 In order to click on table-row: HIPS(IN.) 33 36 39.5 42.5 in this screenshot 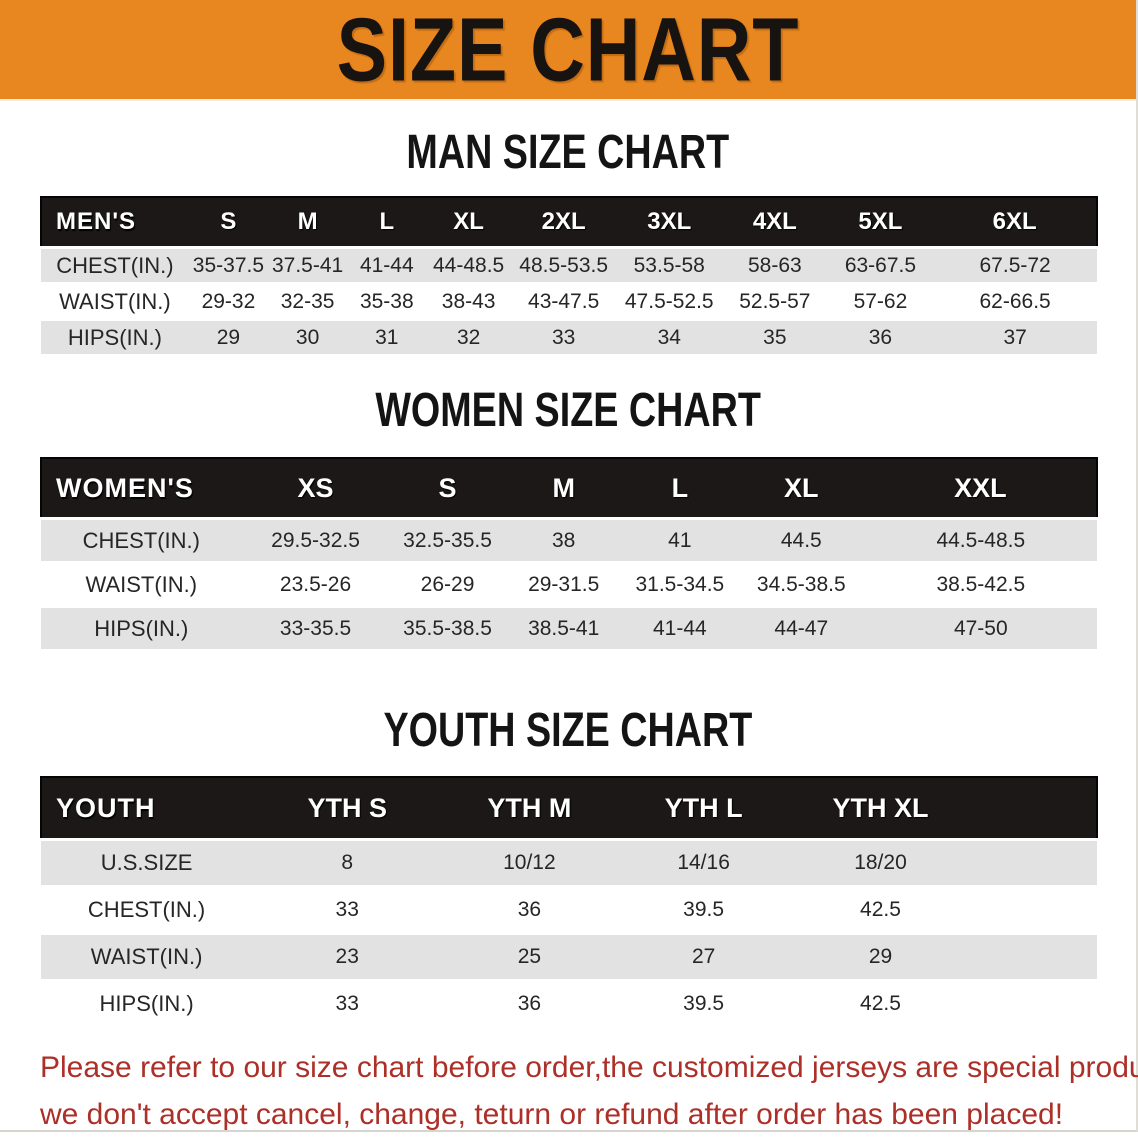, I will do `click(569, 1003)`.